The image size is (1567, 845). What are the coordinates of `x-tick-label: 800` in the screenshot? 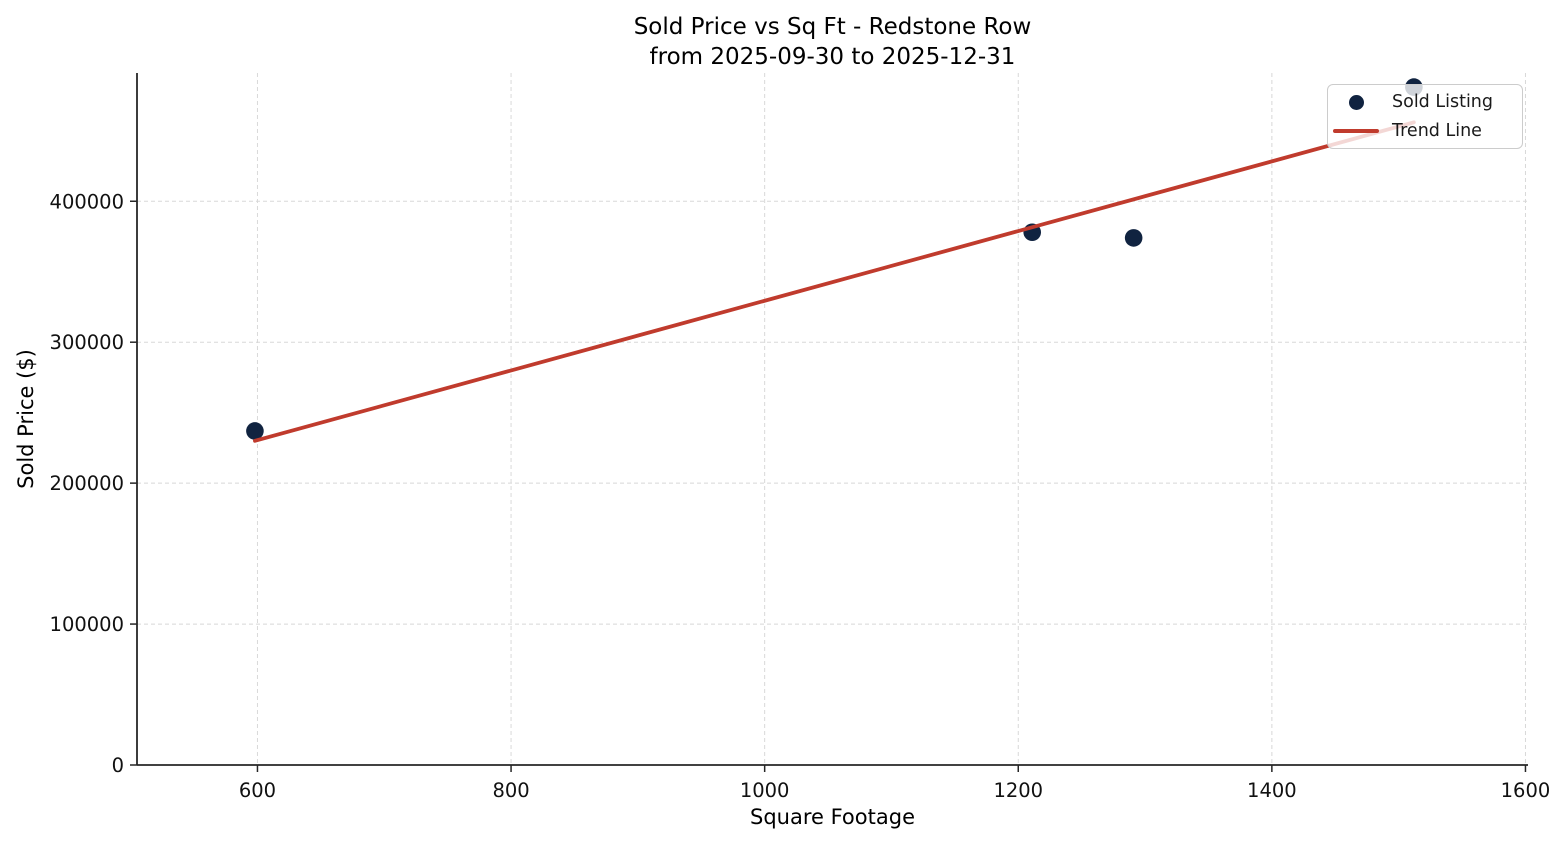 It's located at (510, 790).